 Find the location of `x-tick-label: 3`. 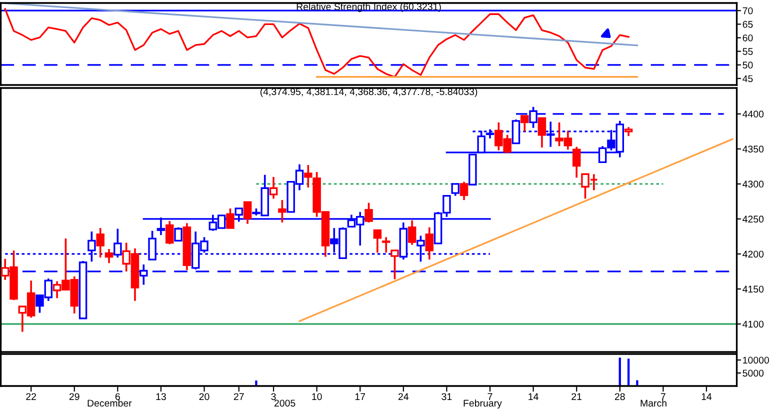

x-tick-label: 3 is located at coordinates (273, 396).